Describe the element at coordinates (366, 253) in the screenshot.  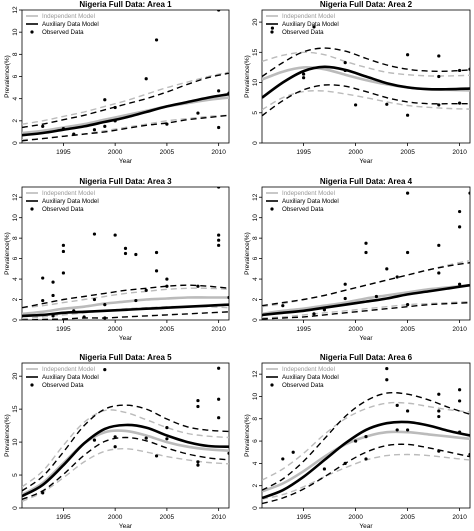
I see `plot-frame` at that location.